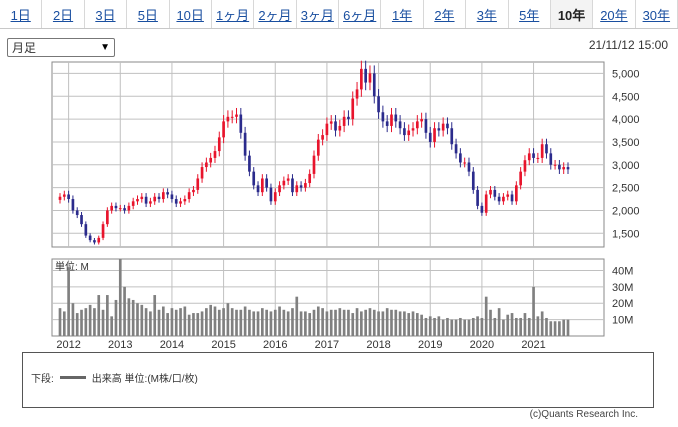  I want to click on tab-4: 10日, so click(190, 14).